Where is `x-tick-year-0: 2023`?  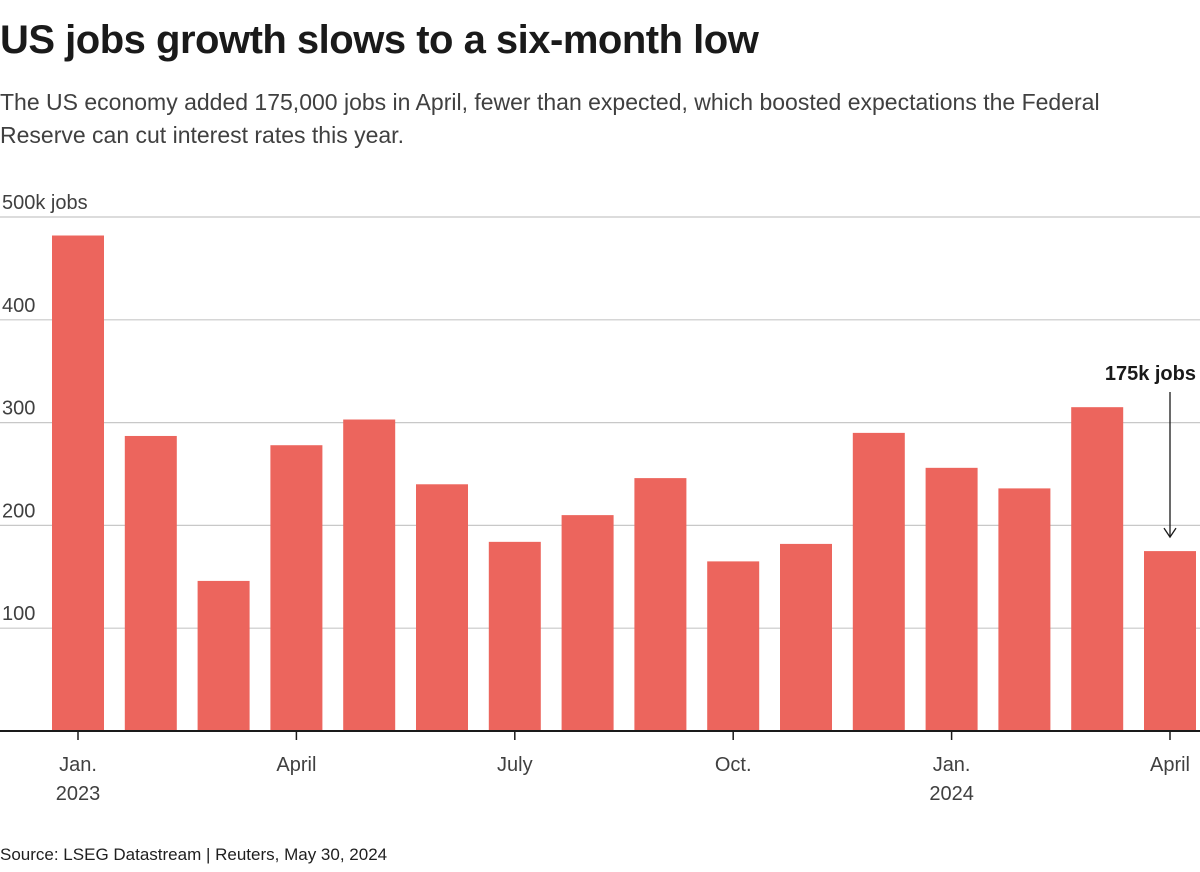
x-tick-year-0: 2023 is located at coordinates (78, 794).